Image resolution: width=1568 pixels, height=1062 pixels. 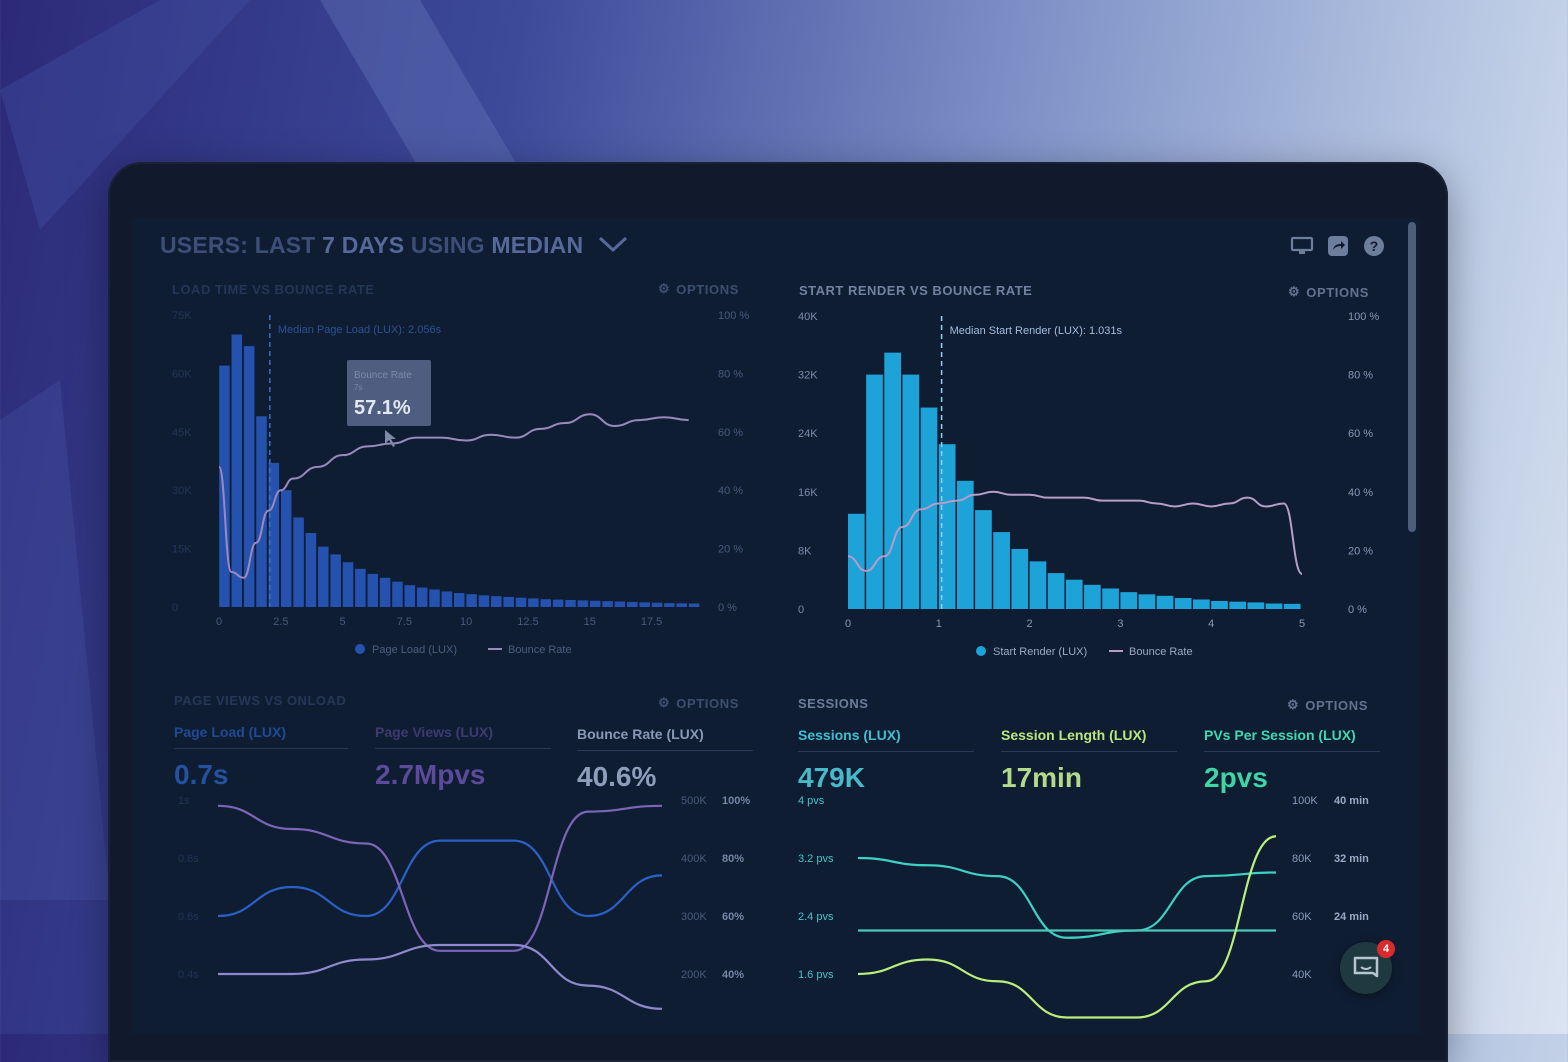 I want to click on y2-axis-tick-label: 60K, so click(x=1302, y=917).